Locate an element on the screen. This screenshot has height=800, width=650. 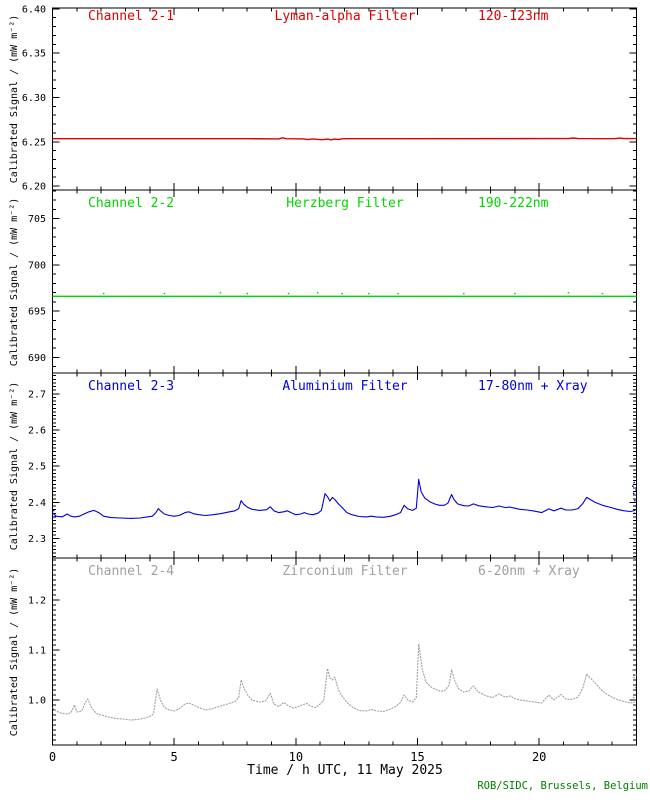
y-axis-label-channel-2-3: Calibrated Signal / (mW m⁻²) is located at coordinates (14, 465).